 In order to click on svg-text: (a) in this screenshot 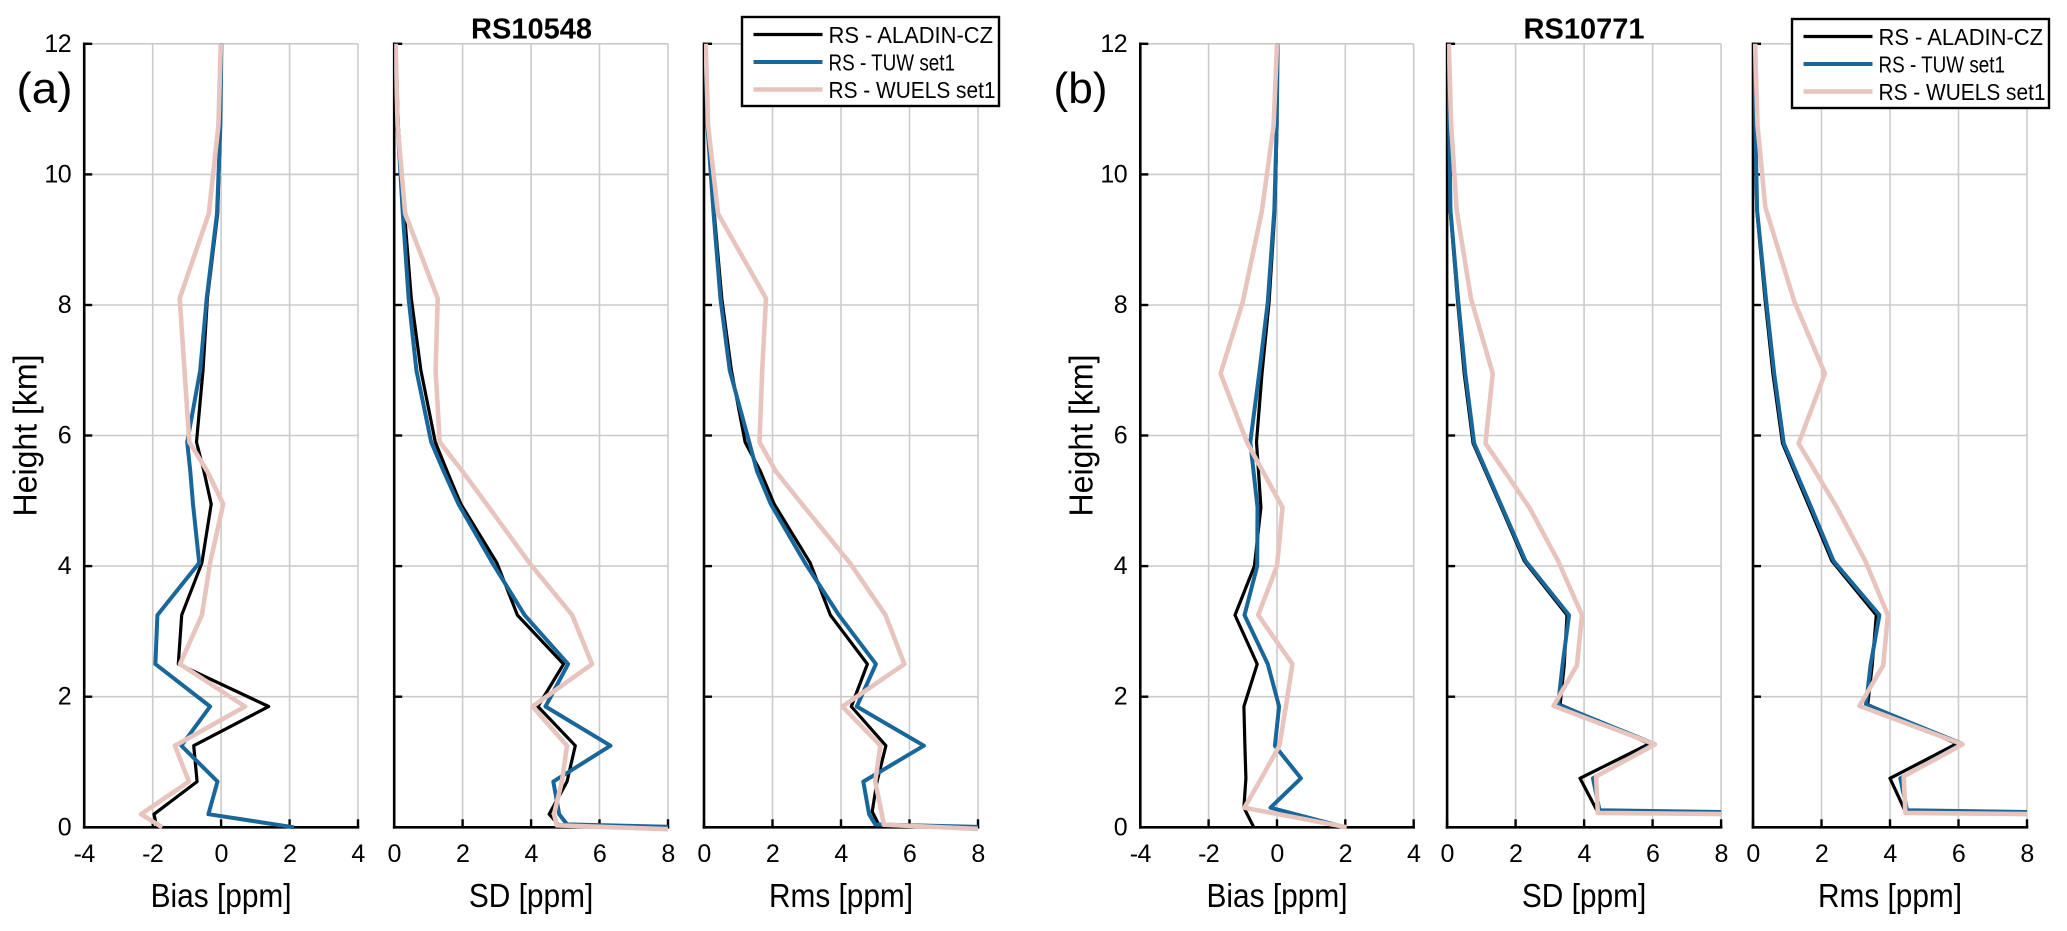, I will do `click(45, 88)`.